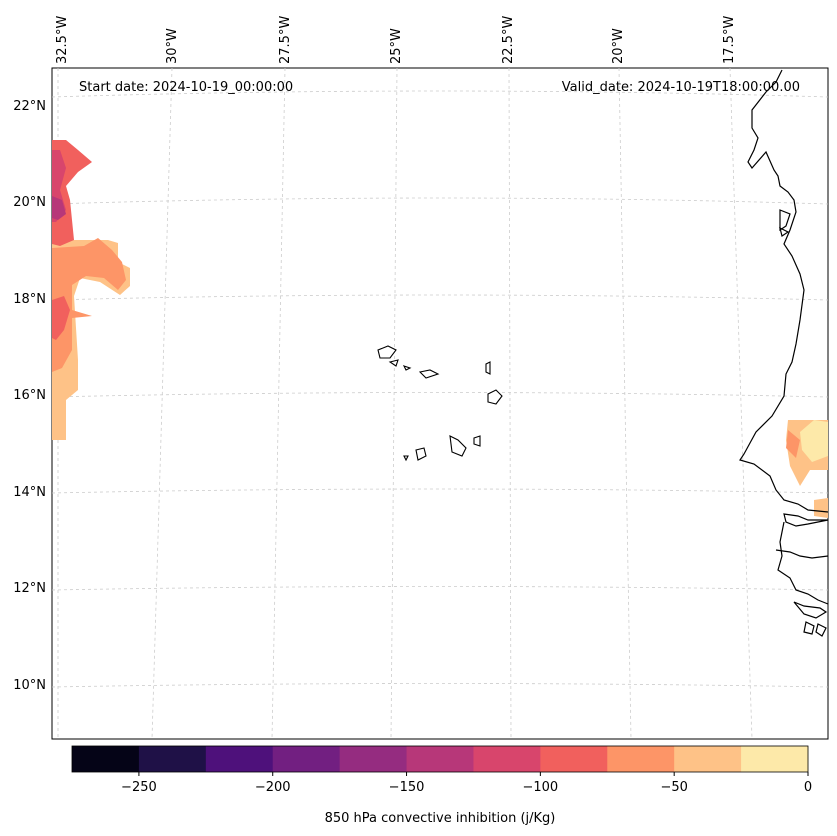 This screenshot has height=836, width=837. I want to click on lat-label: 22°N, so click(29, 106).